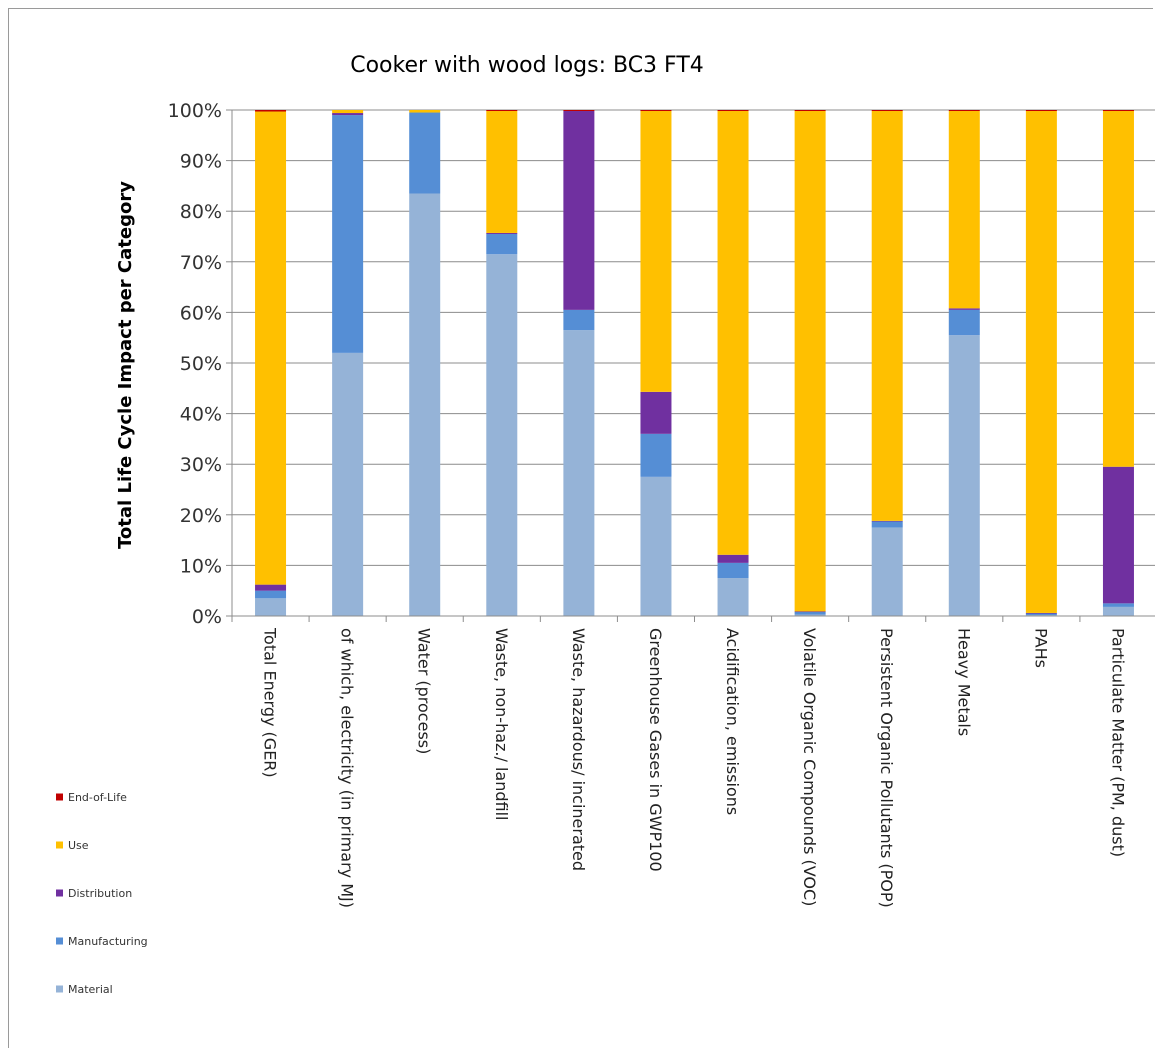 The width and height of the screenshot is (1155, 1050). Describe the element at coordinates (201, 566) in the screenshot. I see `y-tick-label: 10%` at that location.